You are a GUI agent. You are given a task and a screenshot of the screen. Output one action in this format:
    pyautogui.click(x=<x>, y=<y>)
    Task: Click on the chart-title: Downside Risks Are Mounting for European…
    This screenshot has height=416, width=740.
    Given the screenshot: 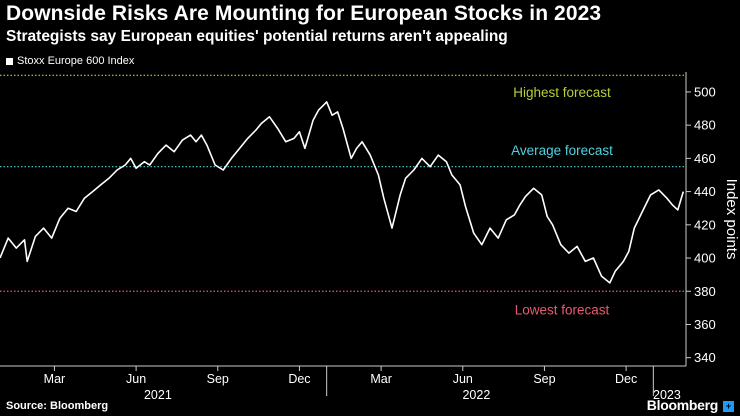 What is the action you would take?
    pyautogui.click(x=304, y=13)
    